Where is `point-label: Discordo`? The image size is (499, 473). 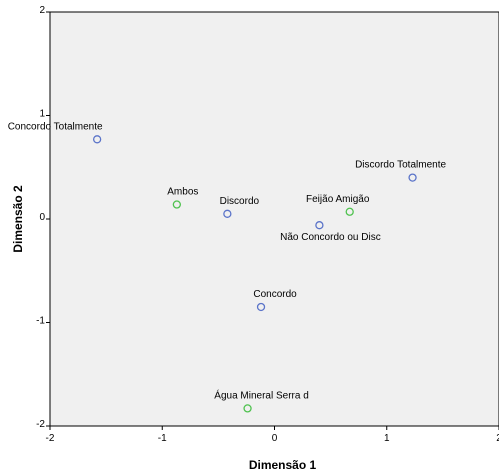
point-label: Discordo is located at coordinates (240, 201).